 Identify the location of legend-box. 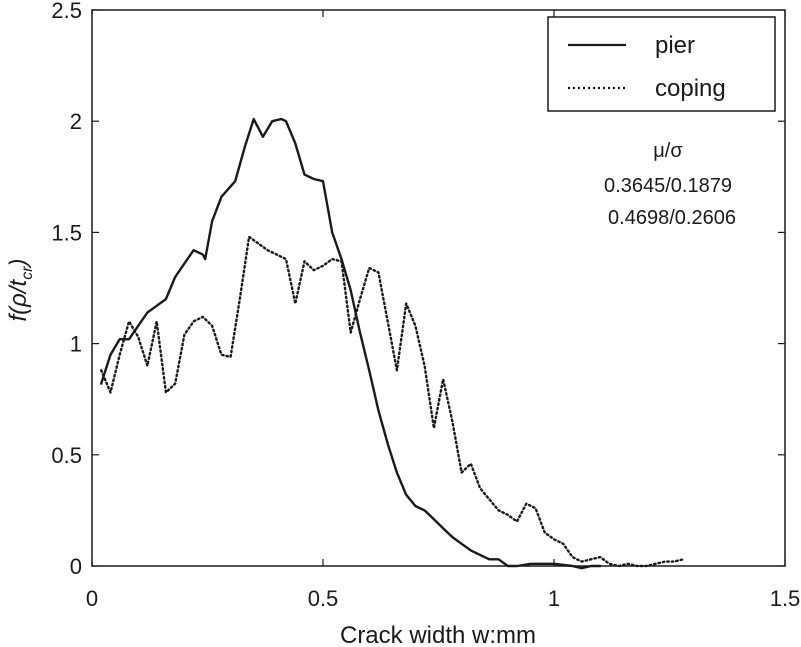
(661, 64).